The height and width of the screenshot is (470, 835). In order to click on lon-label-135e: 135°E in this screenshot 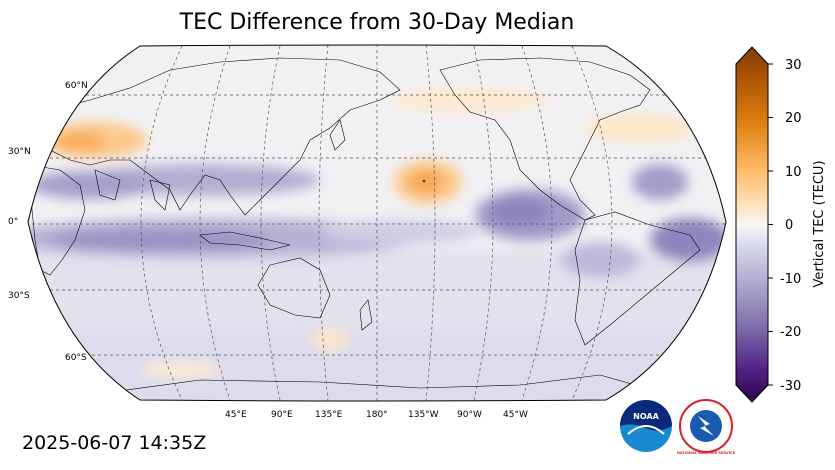, I will do `click(329, 415)`.